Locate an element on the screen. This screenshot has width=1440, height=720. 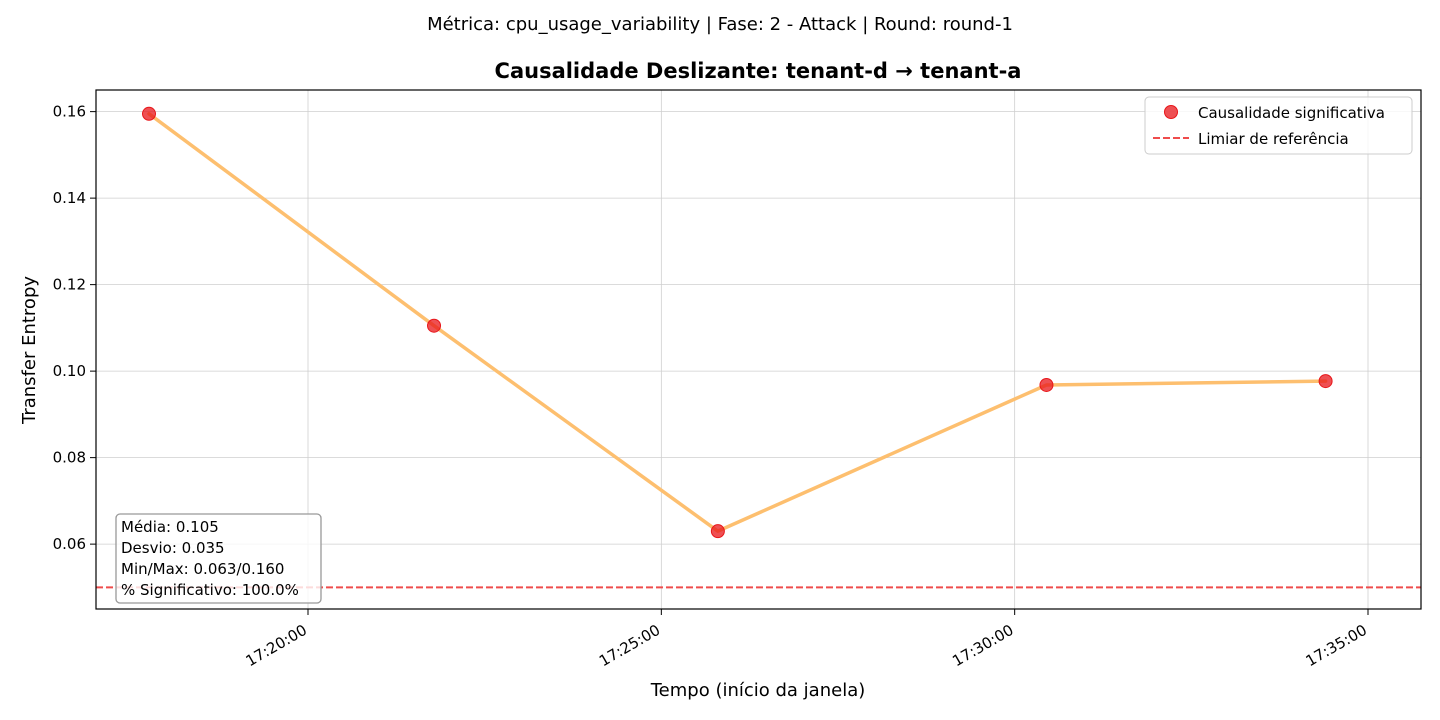
legend-label-threshold: Limiar de referência is located at coordinates (1273, 139).